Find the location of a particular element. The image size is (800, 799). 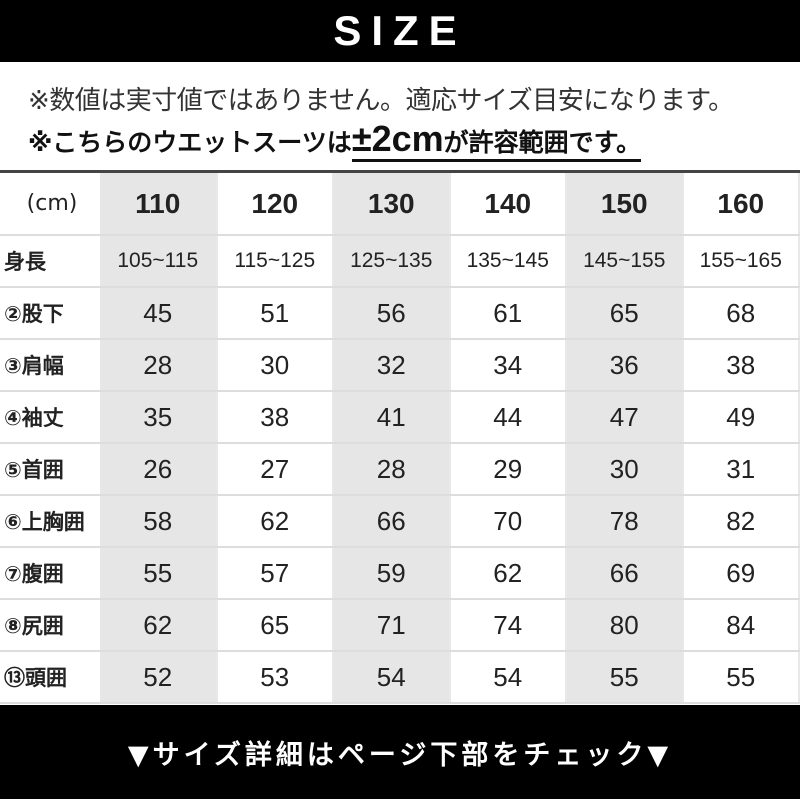

note-not-actual-size: ※数値は実寸値ではありません。適応サイズ目安になります。 is located at coordinates (381, 101).